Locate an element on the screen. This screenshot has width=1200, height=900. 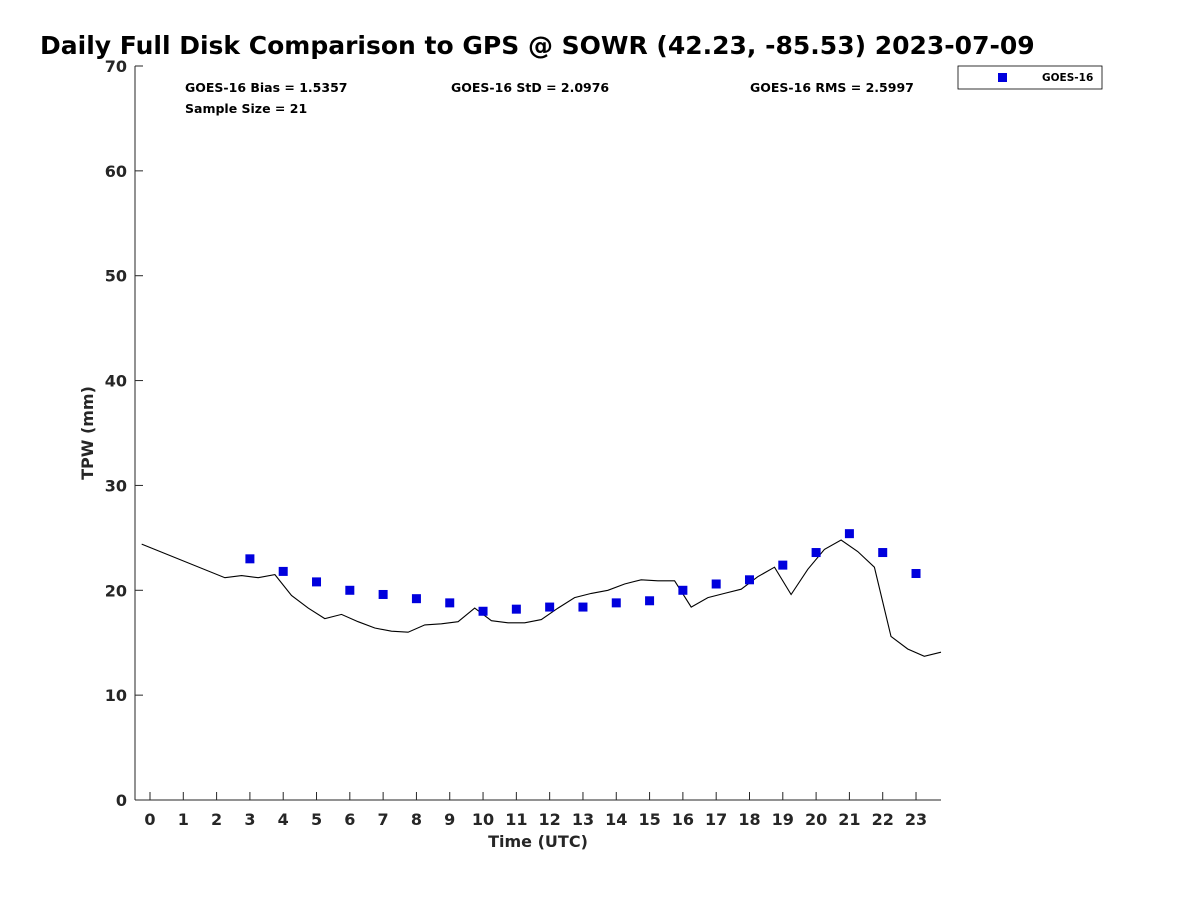
rms-annotation: GOES-16 RMS = 2.5997 is located at coordinates (832, 87).